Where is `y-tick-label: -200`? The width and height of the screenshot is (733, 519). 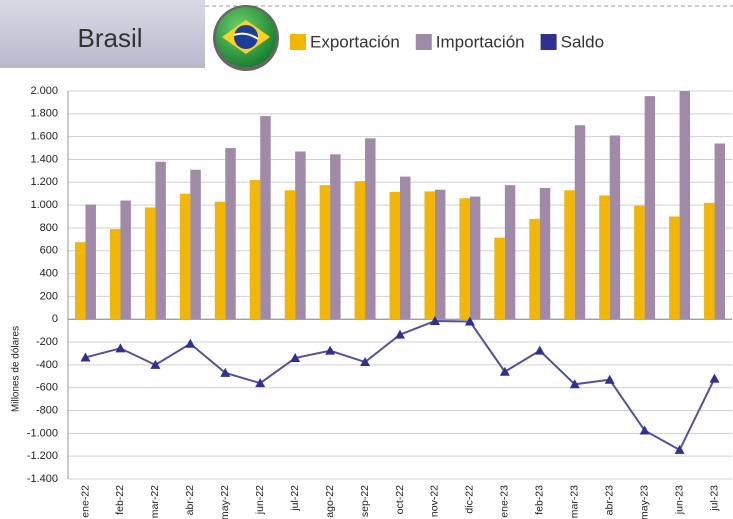 y-tick-label: -200 is located at coordinates (47, 342).